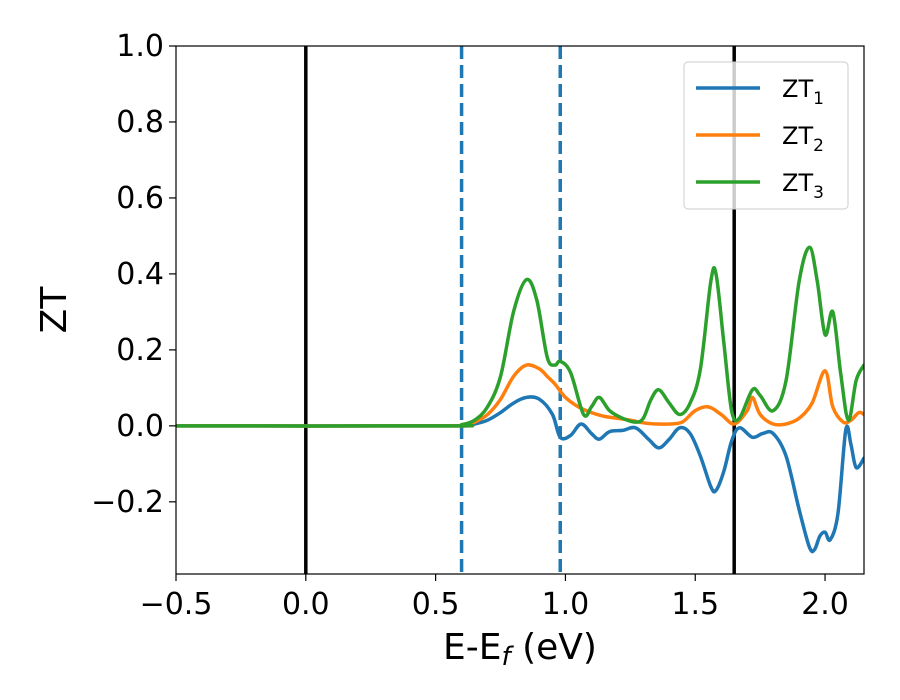 The width and height of the screenshot is (900, 700). Describe the element at coordinates (803, 92) in the screenshot. I see `legend-label-zt1: ZT1` at that location.